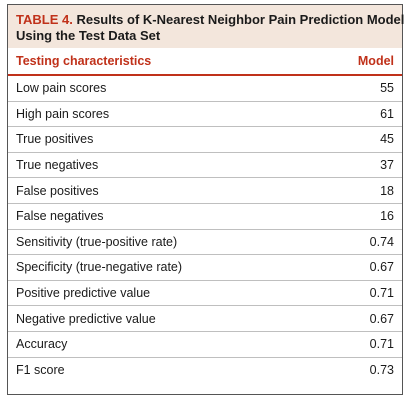  I want to click on table-row: True negatives 37, so click(205, 166).